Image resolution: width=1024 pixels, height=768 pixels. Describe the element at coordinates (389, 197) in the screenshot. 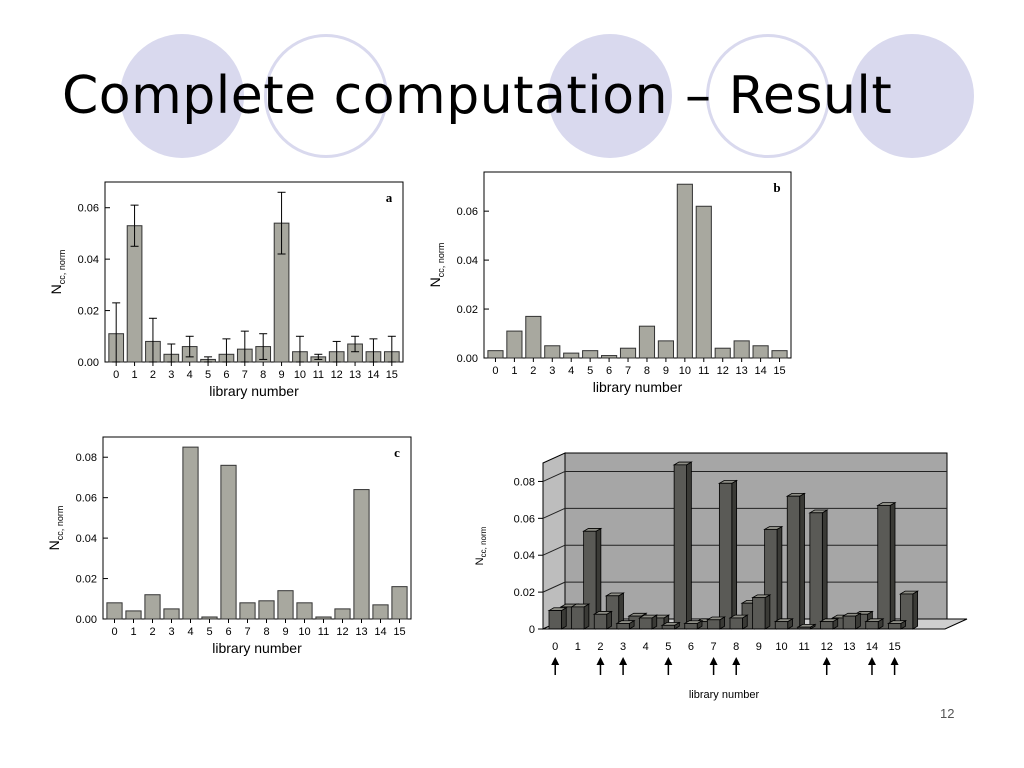

I see `panel-label: a` at that location.